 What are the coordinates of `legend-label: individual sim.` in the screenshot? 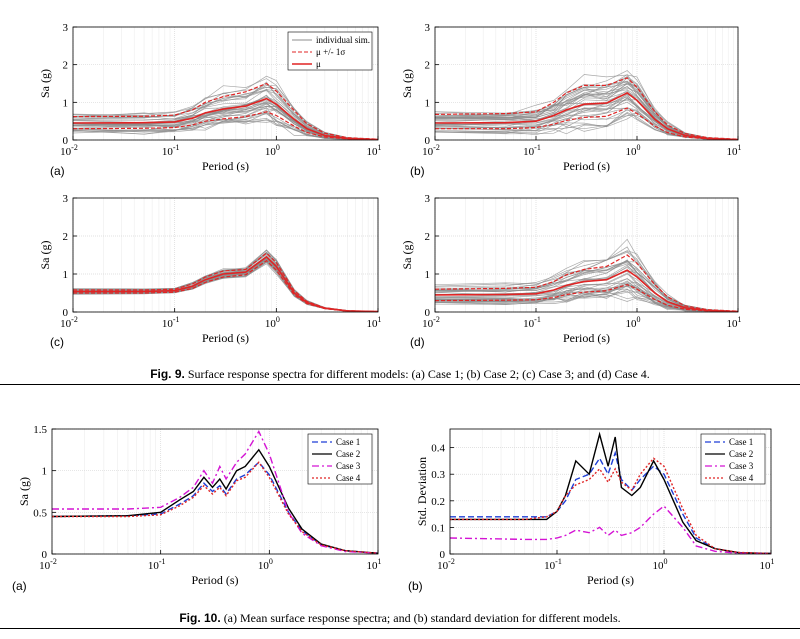 It's located at (343, 40).